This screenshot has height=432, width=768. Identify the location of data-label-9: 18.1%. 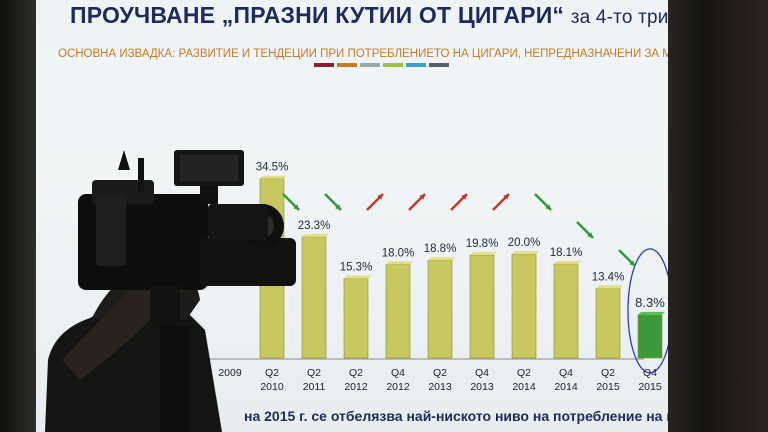
(566, 253).